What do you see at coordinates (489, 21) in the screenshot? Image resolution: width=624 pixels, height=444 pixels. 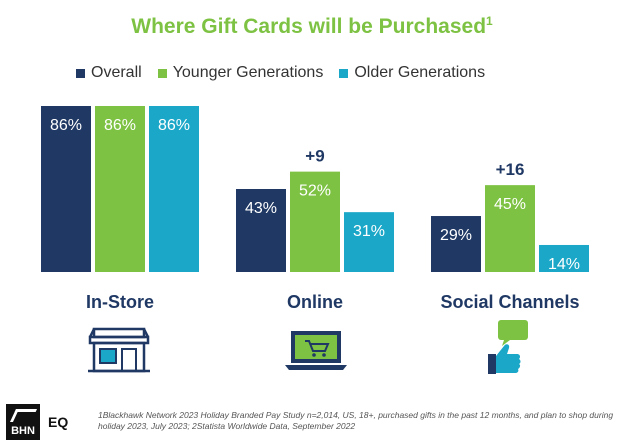 I see `title-footnote-marker: 1` at bounding box center [489, 21].